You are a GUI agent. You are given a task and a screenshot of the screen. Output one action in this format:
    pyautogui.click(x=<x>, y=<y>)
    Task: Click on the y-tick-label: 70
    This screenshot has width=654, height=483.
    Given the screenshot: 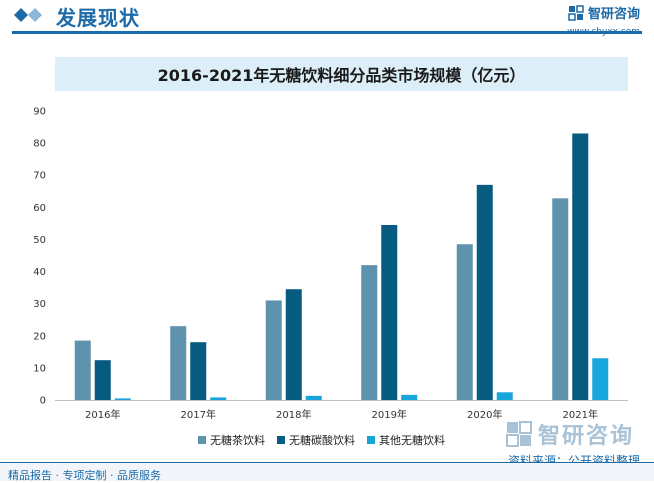 What is the action you would take?
    pyautogui.click(x=39, y=176)
    